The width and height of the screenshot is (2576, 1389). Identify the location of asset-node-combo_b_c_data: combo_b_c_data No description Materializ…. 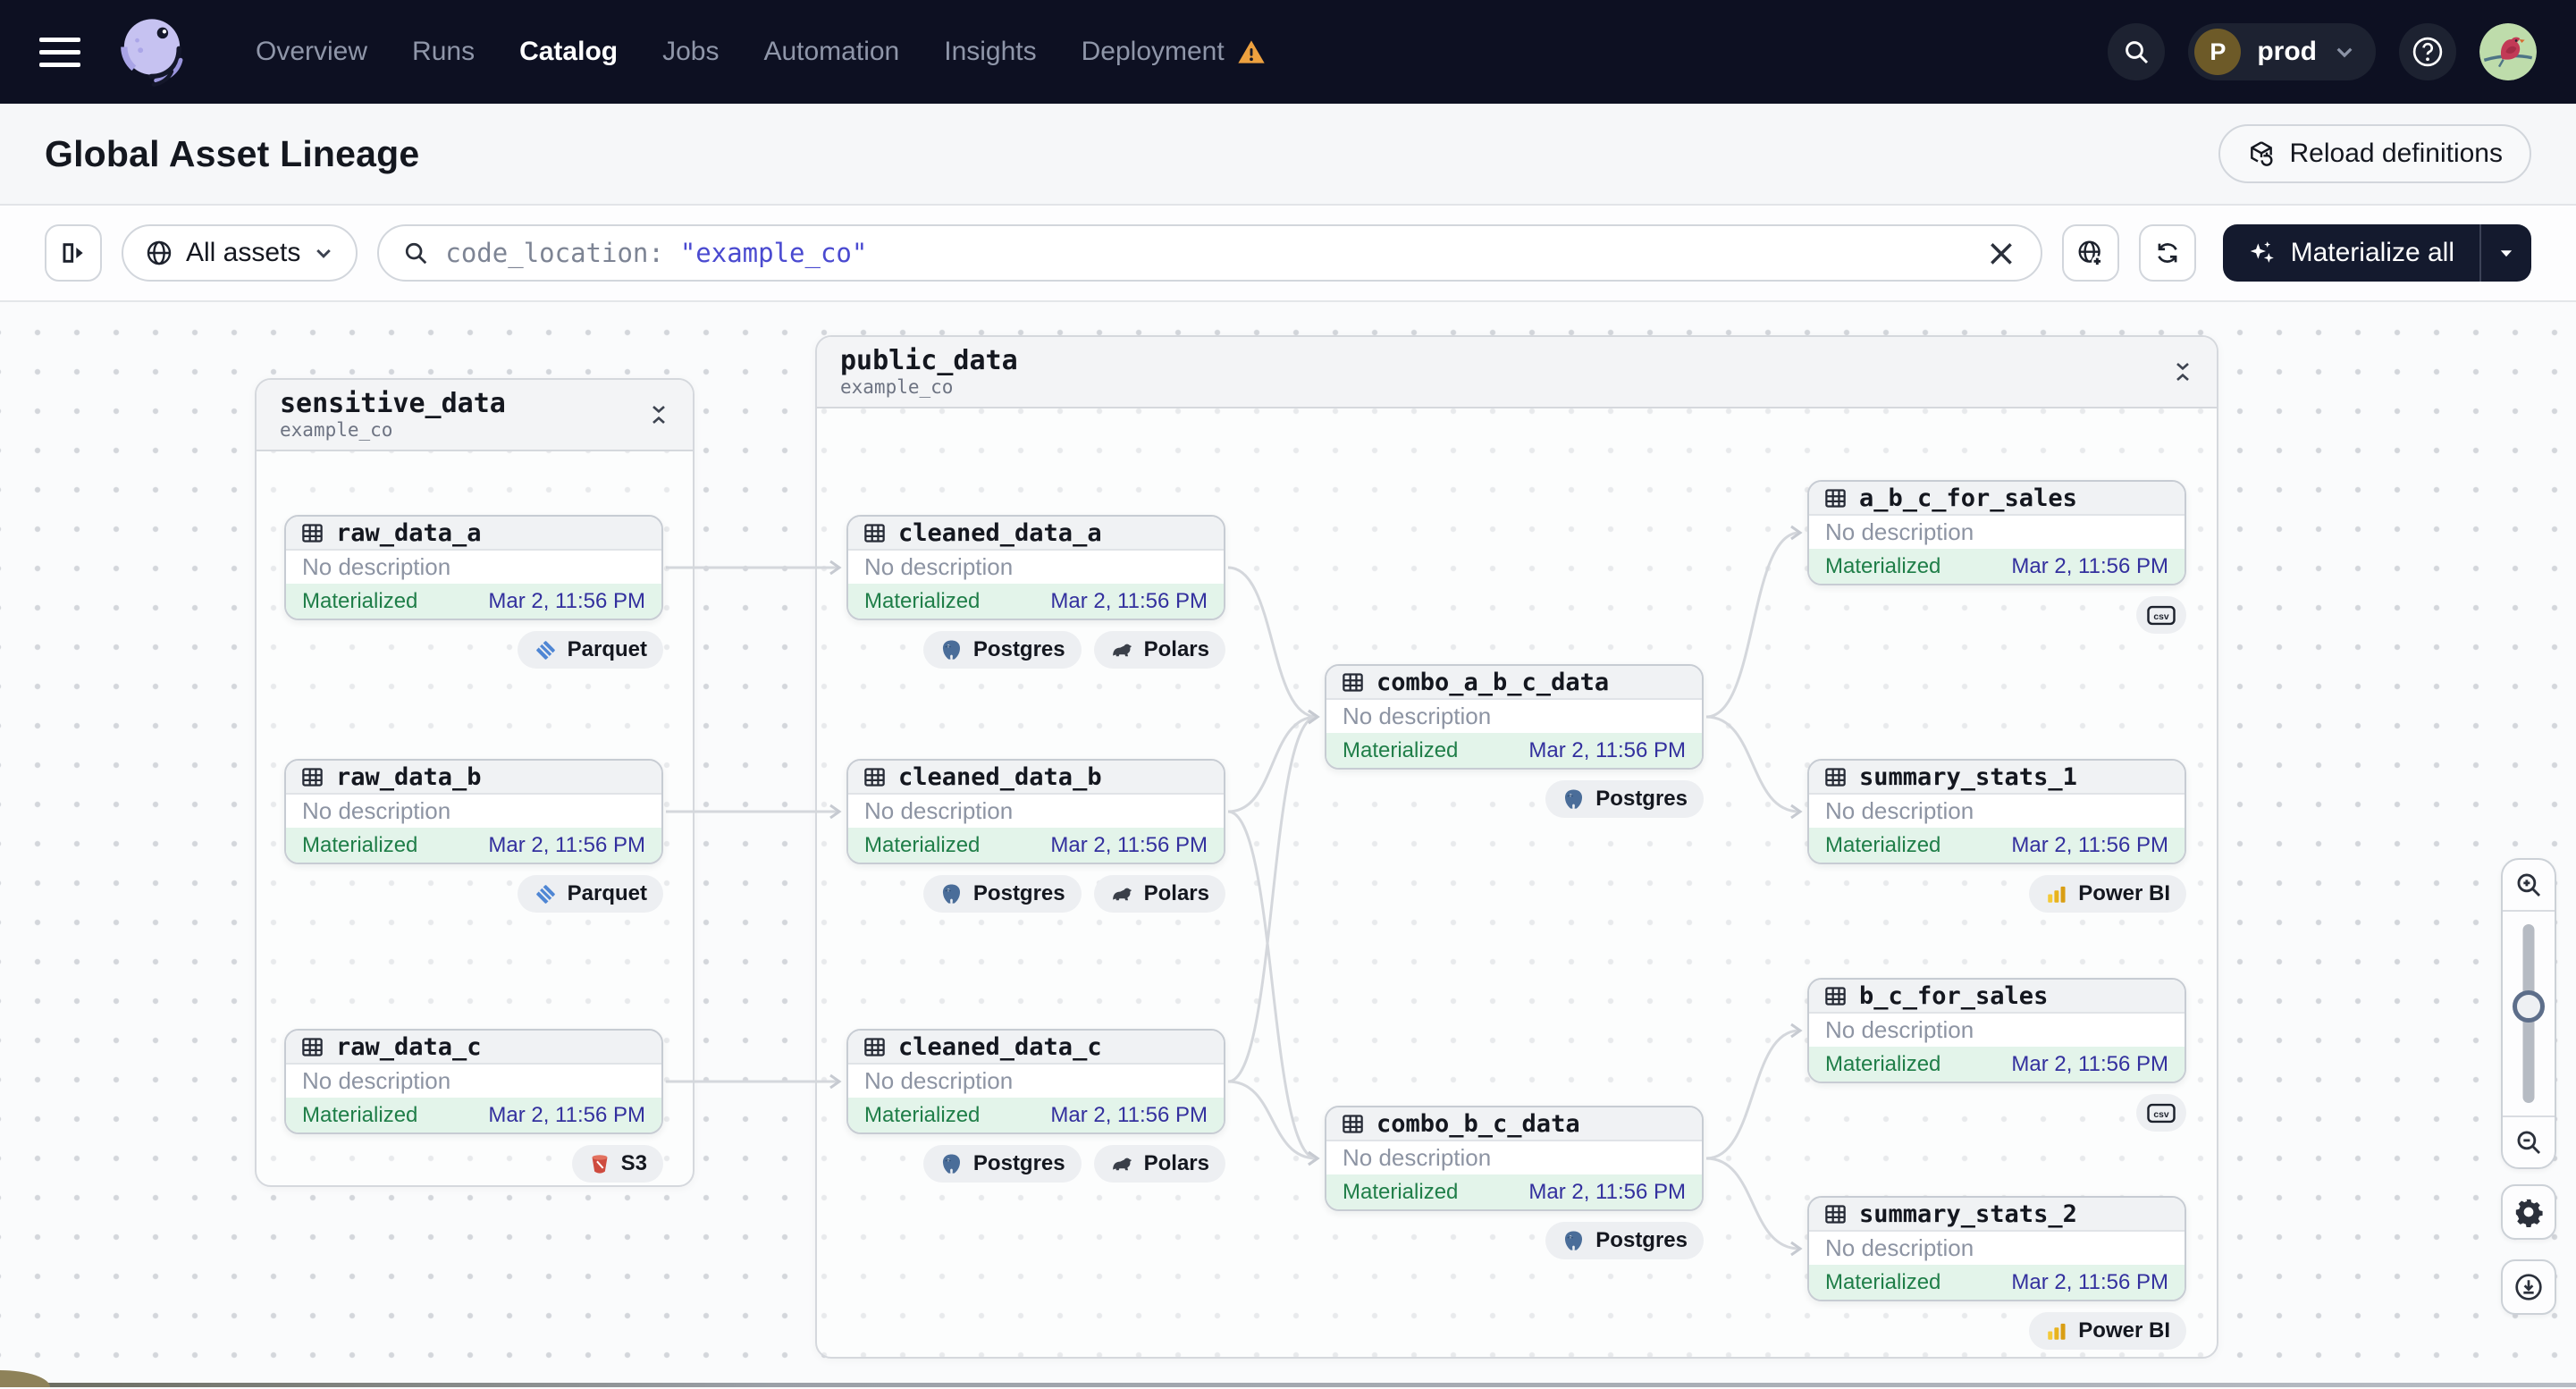
(1515, 1158).